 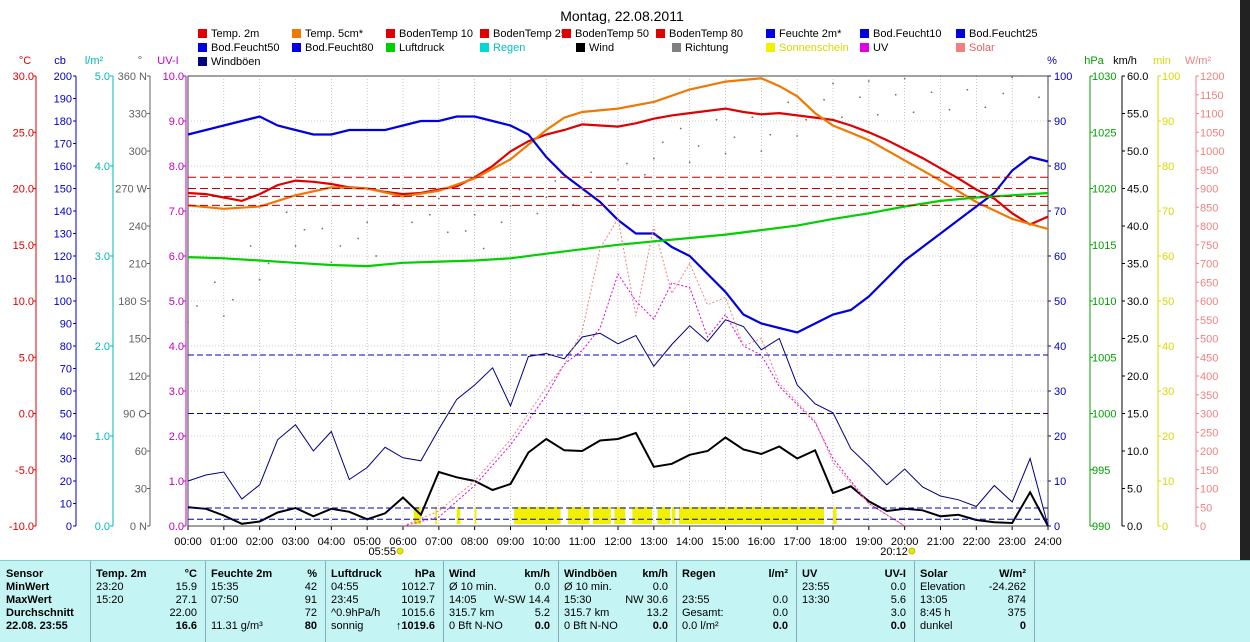 What do you see at coordinates (1016, 613) in the screenshot?
I see `table-cell-value: 375` at bounding box center [1016, 613].